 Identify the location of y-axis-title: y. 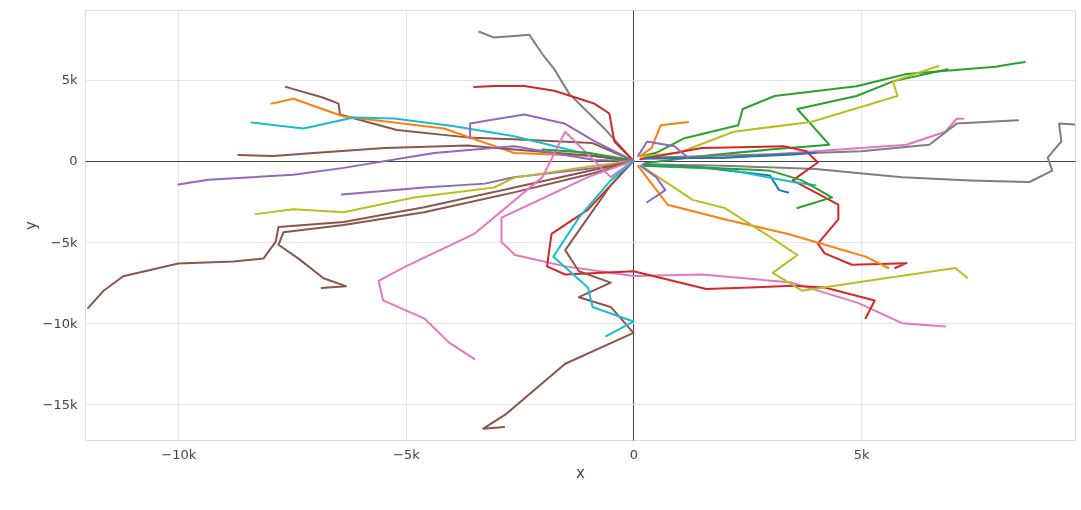
(30, 225).